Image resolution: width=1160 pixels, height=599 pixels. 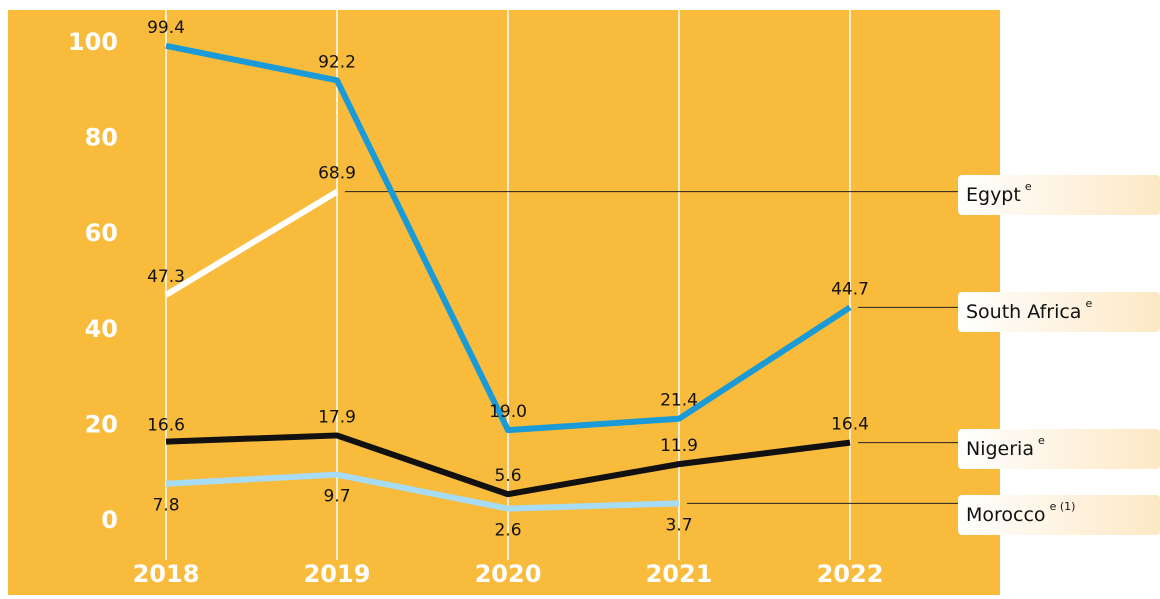 What do you see at coordinates (1063, 506) in the screenshot?
I see `legend-note: e (1)` at bounding box center [1063, 506].